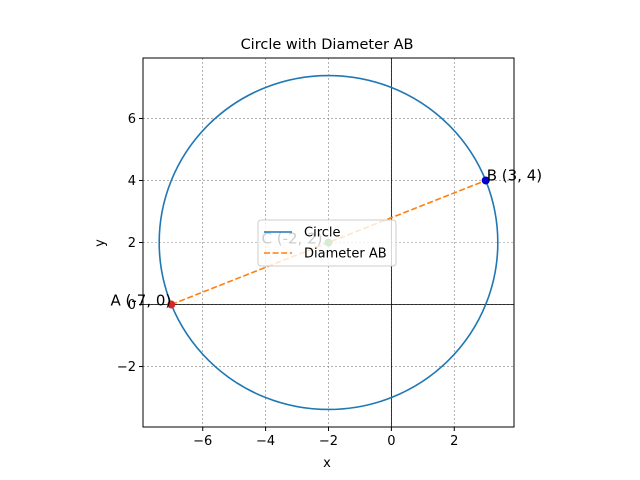 The height and width of the screenshot is (480, 640). Describe the element at coordinates (391, 441) in the screenshot. I see `x-tick-label: 0` at that location.